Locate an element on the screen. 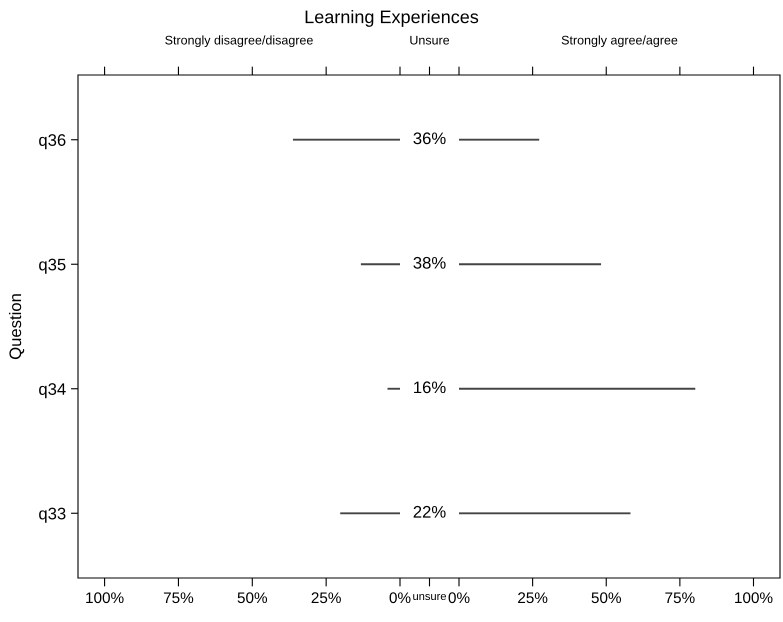 This screenshot has height=622, width=783. y-axis-title: Question is located at coordinates (16, 327).